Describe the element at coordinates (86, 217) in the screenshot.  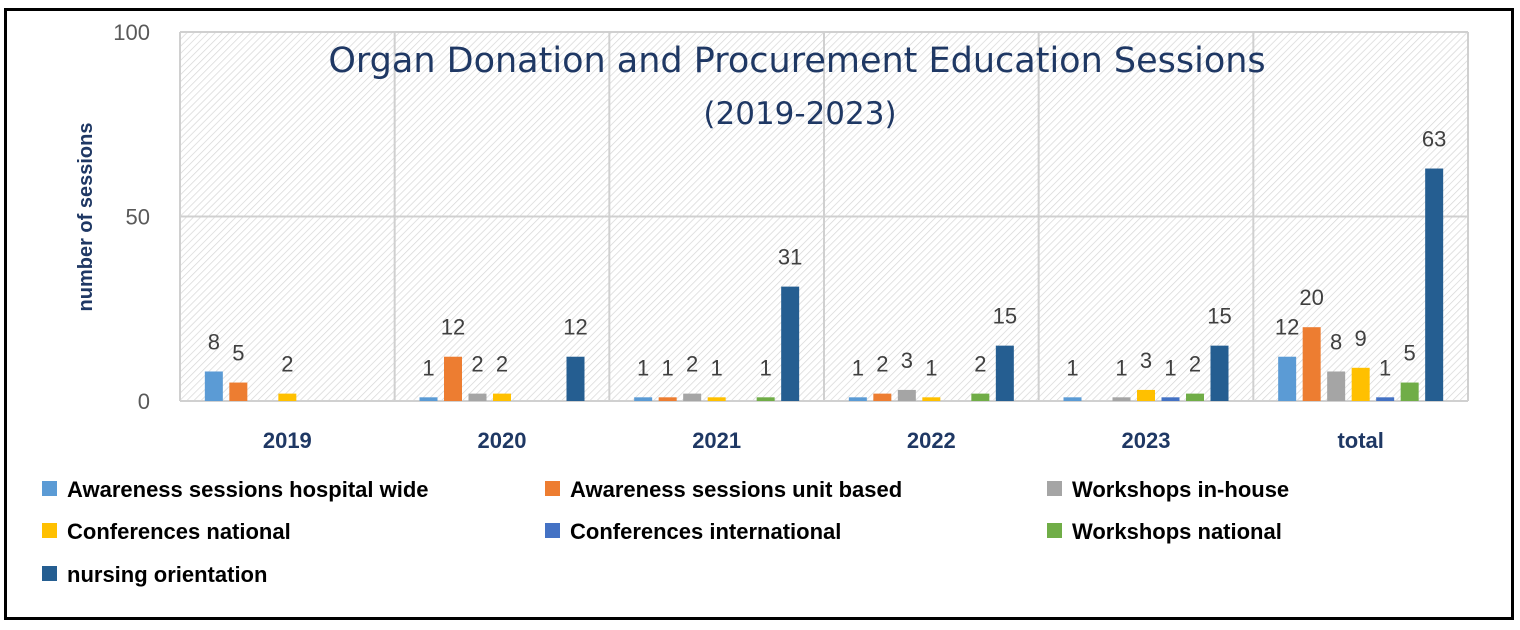
I see `y-axis-label: number of sessions` at that location.